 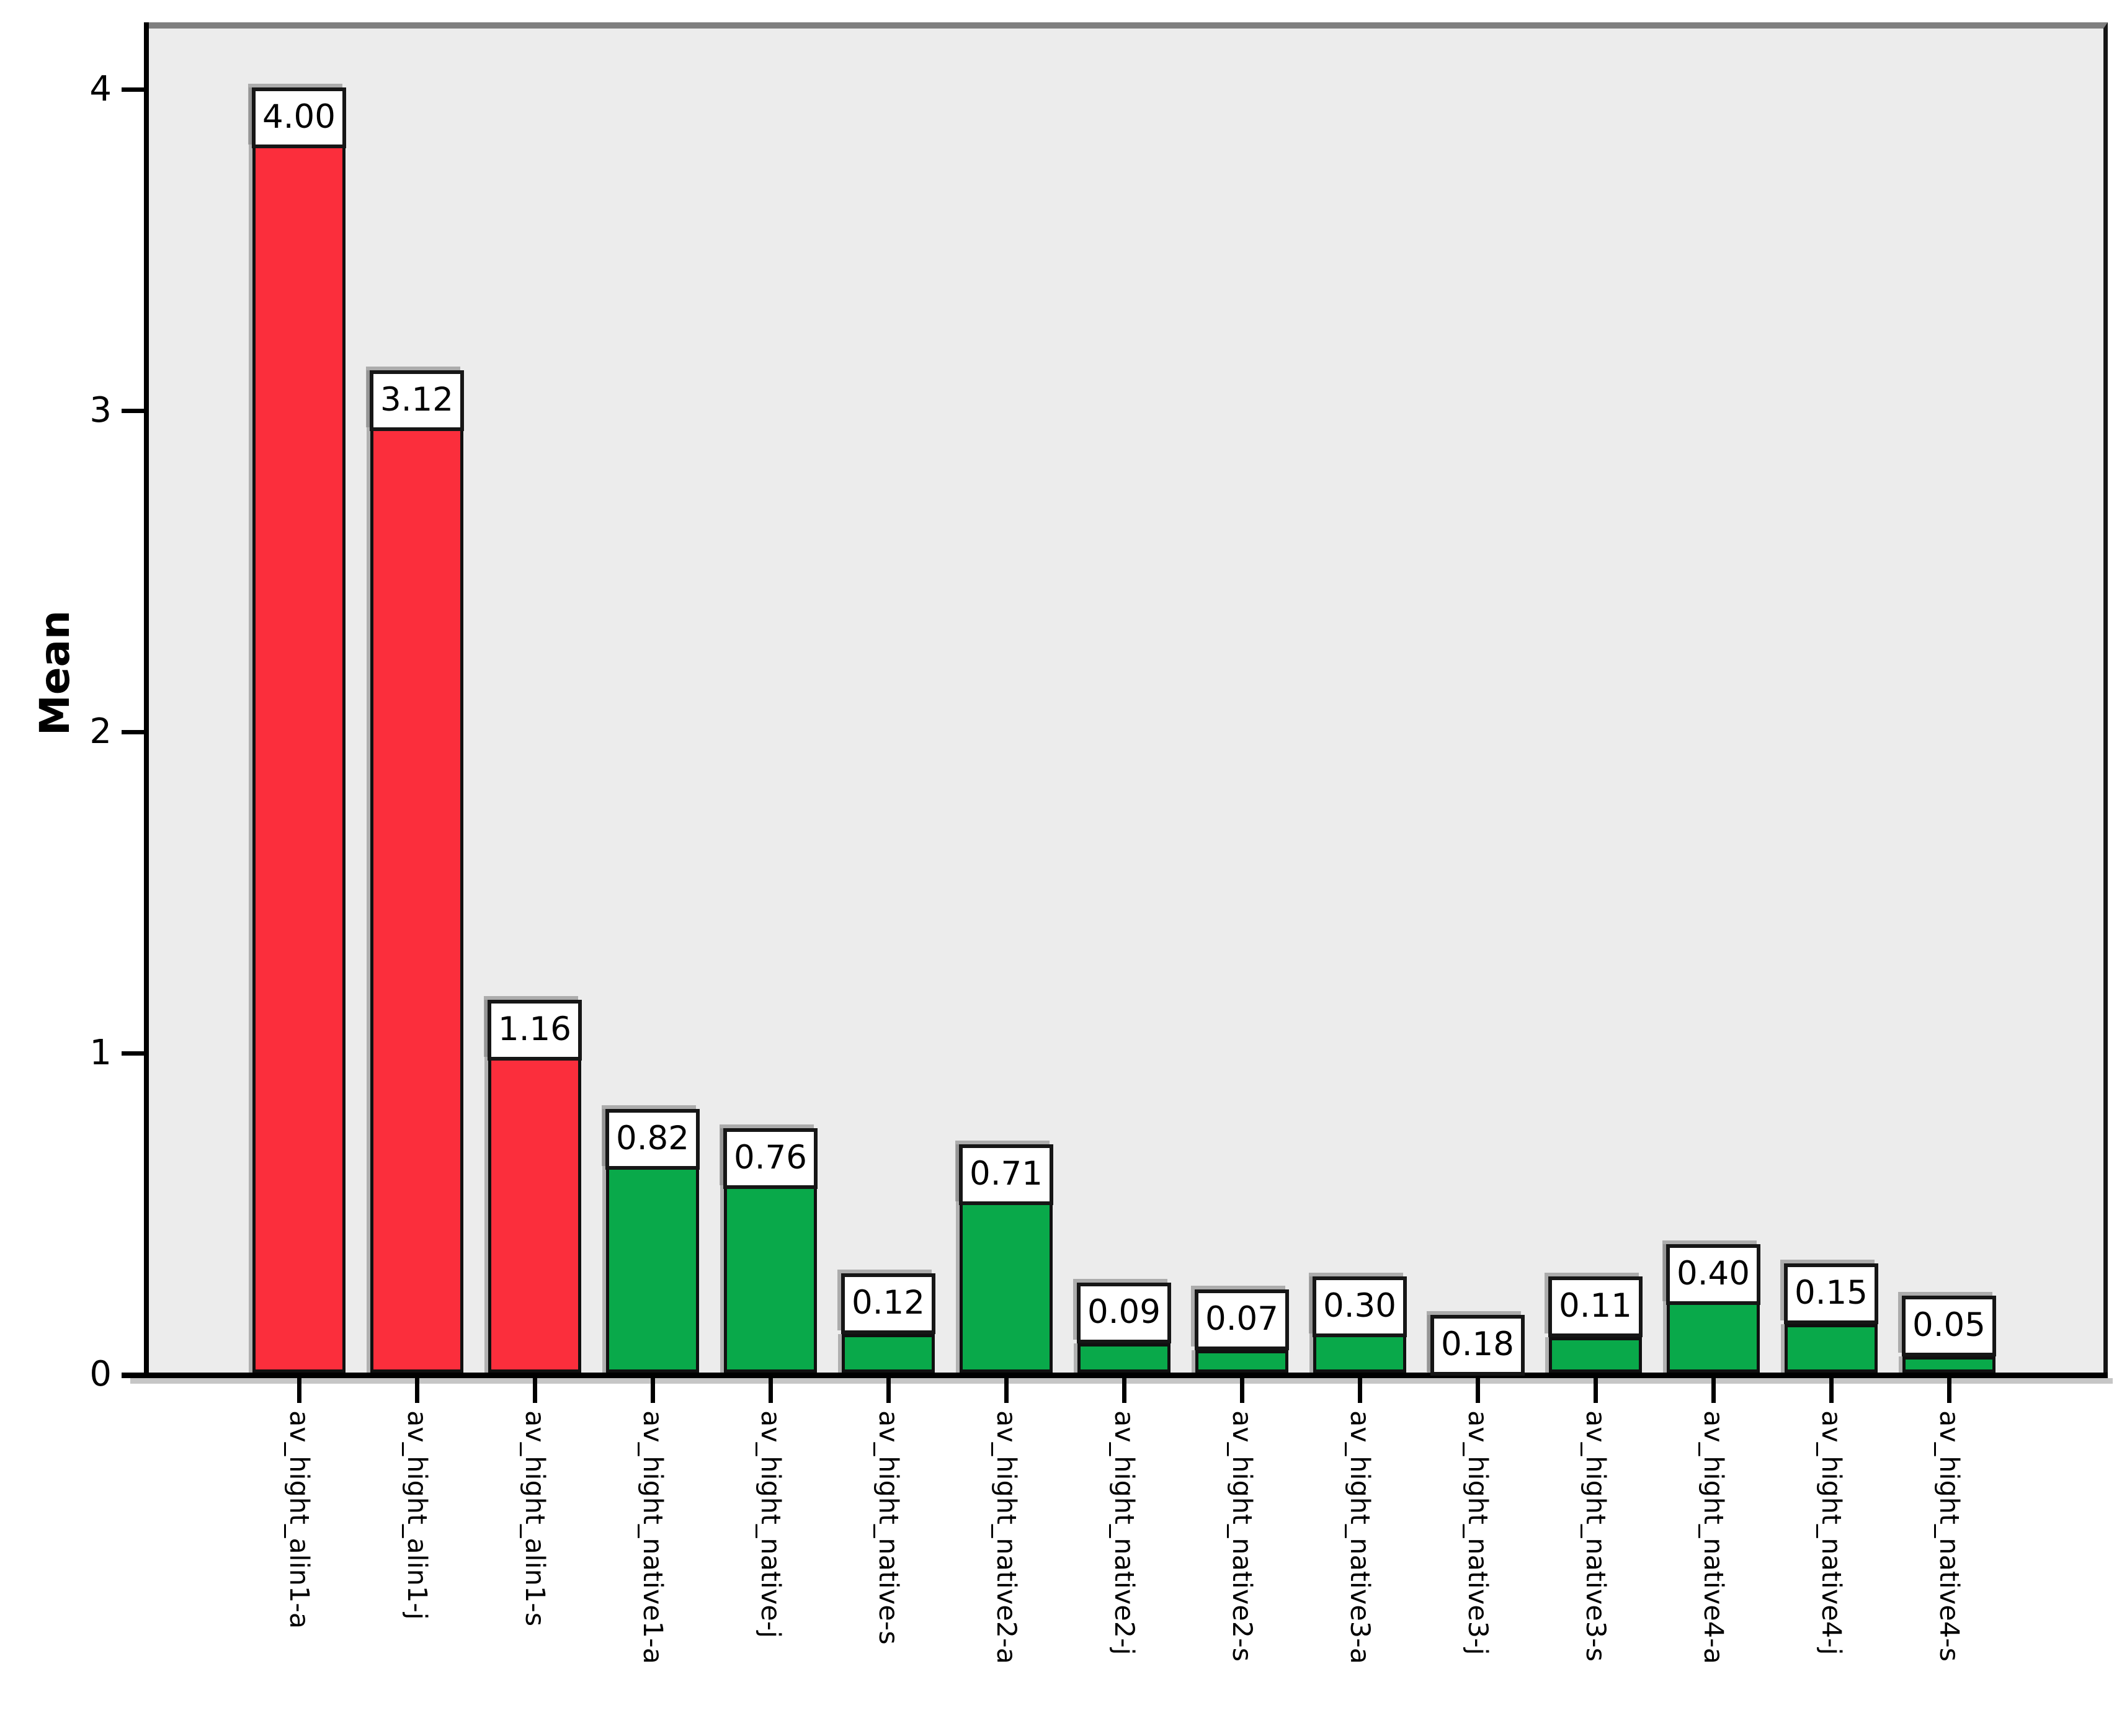 What do you see at coordinates (770, 1158) in the screenshot?
I see `bar-value-label: 0.76` at bounding box center [770, 1158].